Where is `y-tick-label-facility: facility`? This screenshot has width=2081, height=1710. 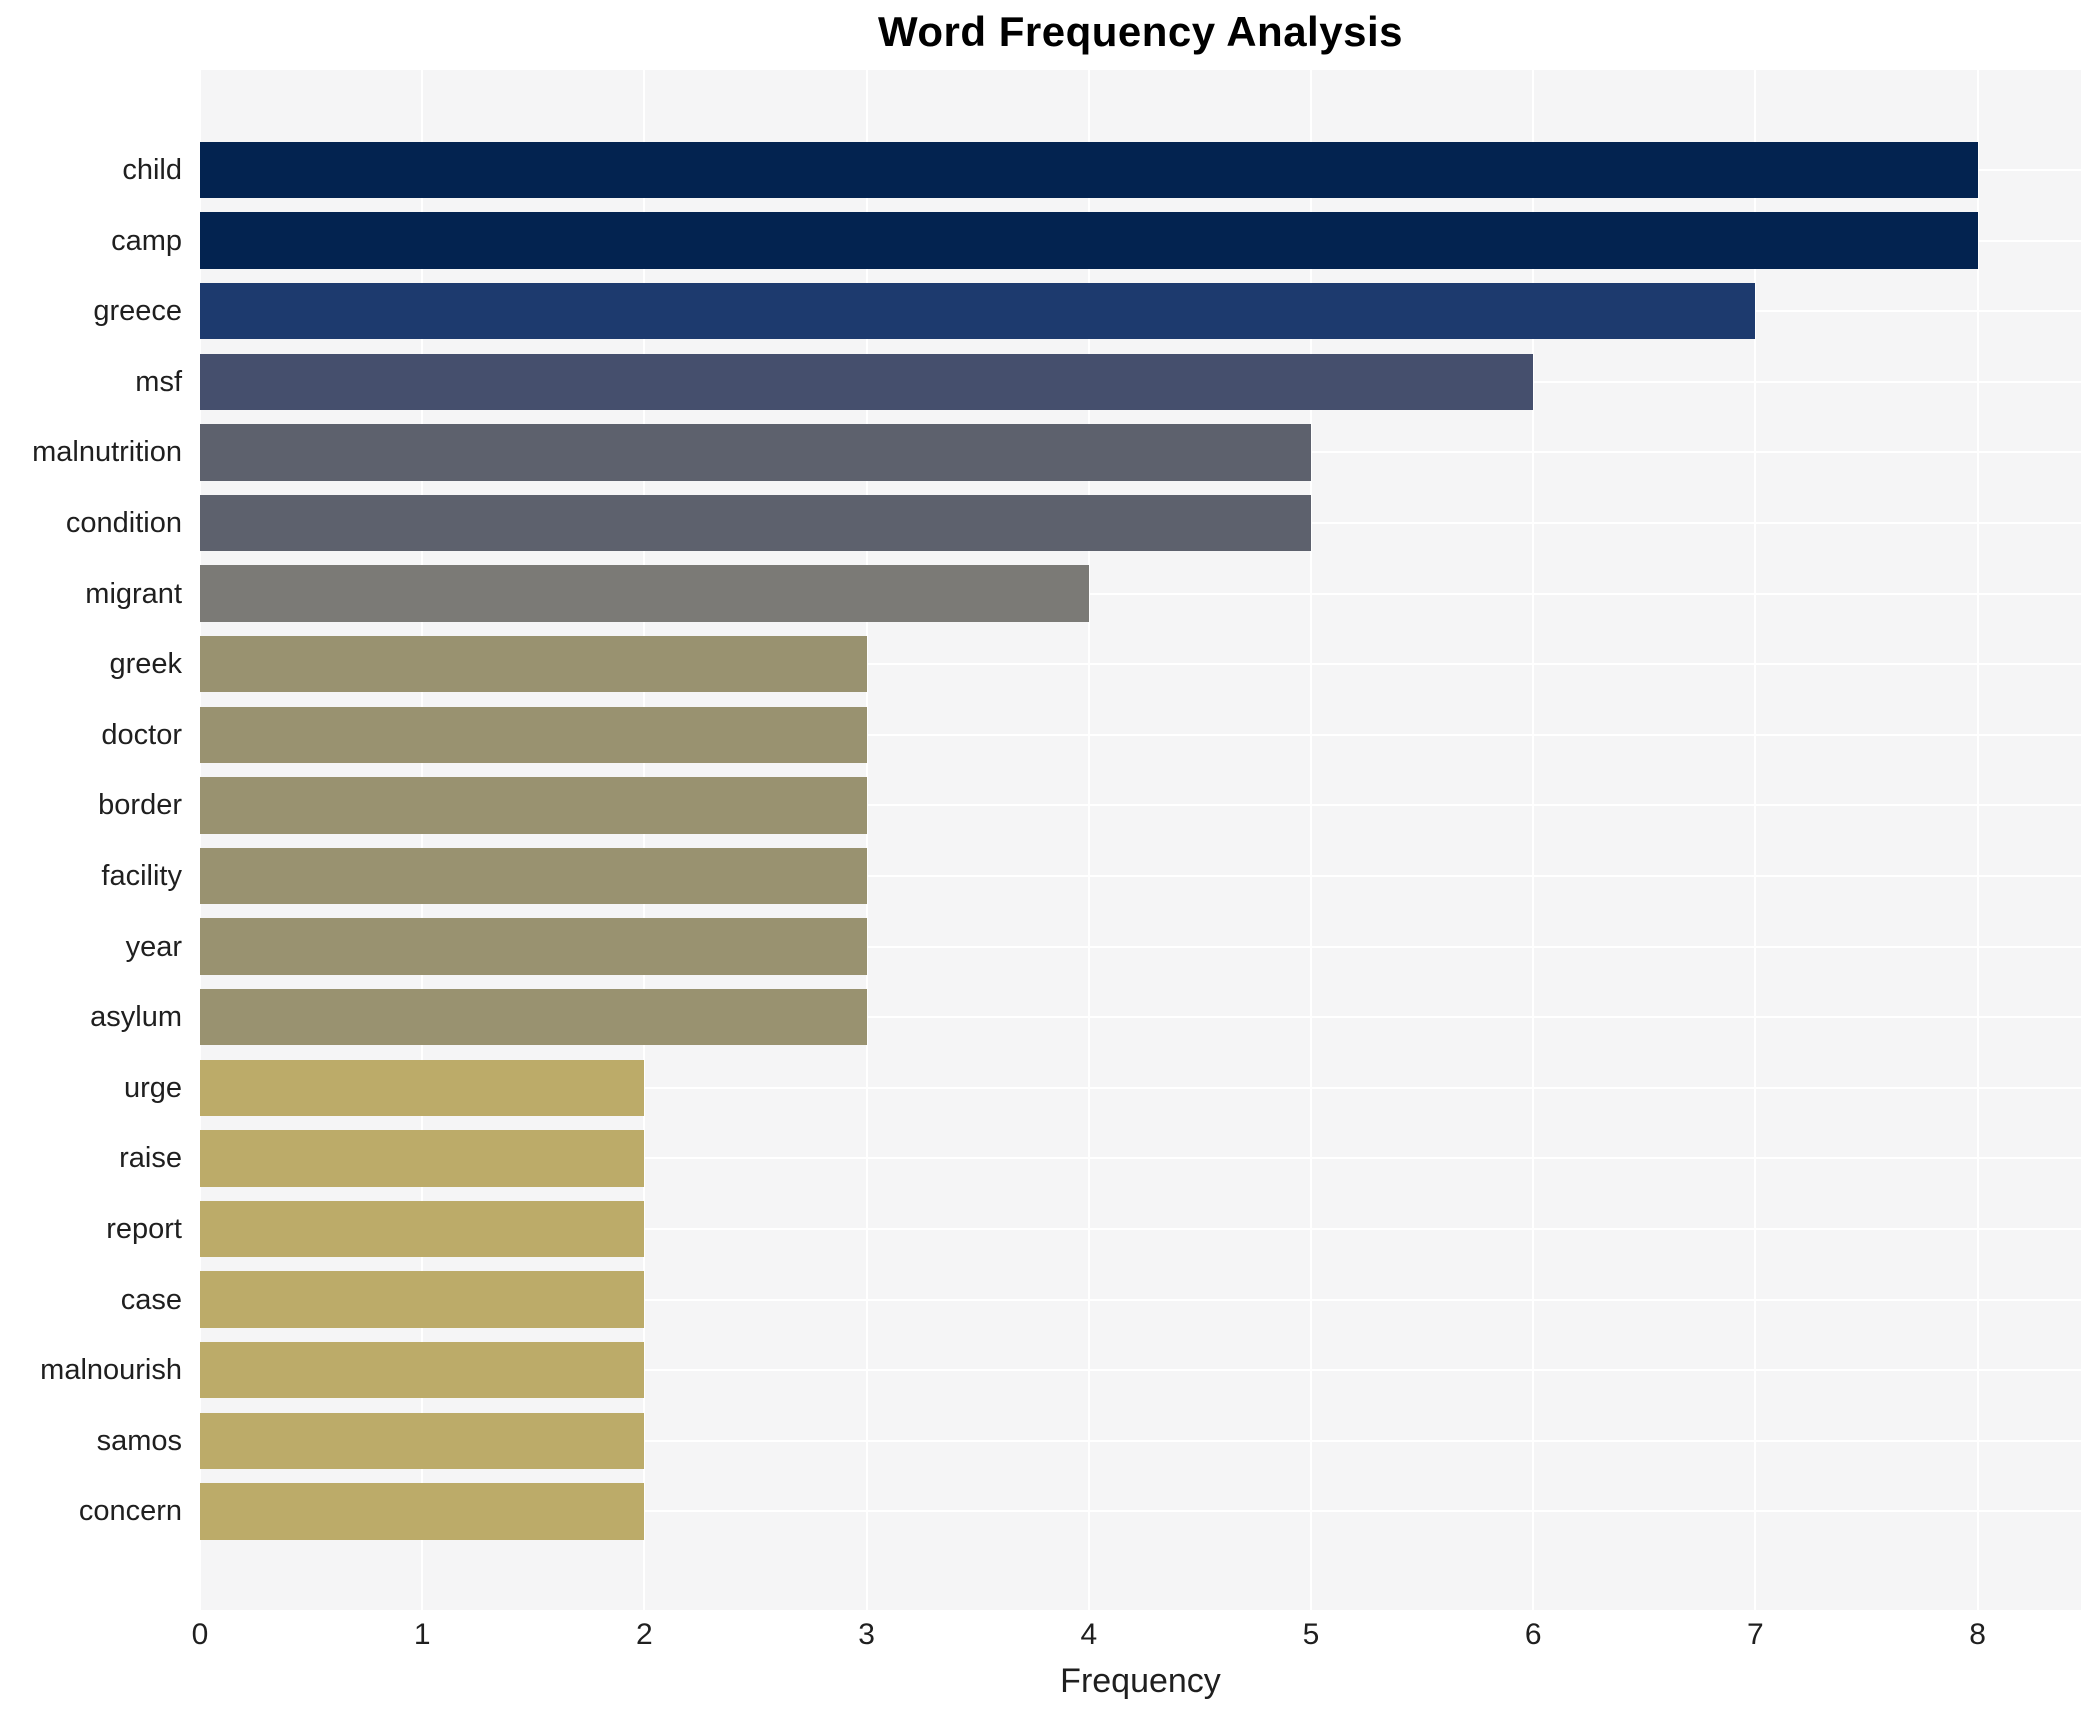 y-tick-label-facility: facility is located at coordinates (141, 875).